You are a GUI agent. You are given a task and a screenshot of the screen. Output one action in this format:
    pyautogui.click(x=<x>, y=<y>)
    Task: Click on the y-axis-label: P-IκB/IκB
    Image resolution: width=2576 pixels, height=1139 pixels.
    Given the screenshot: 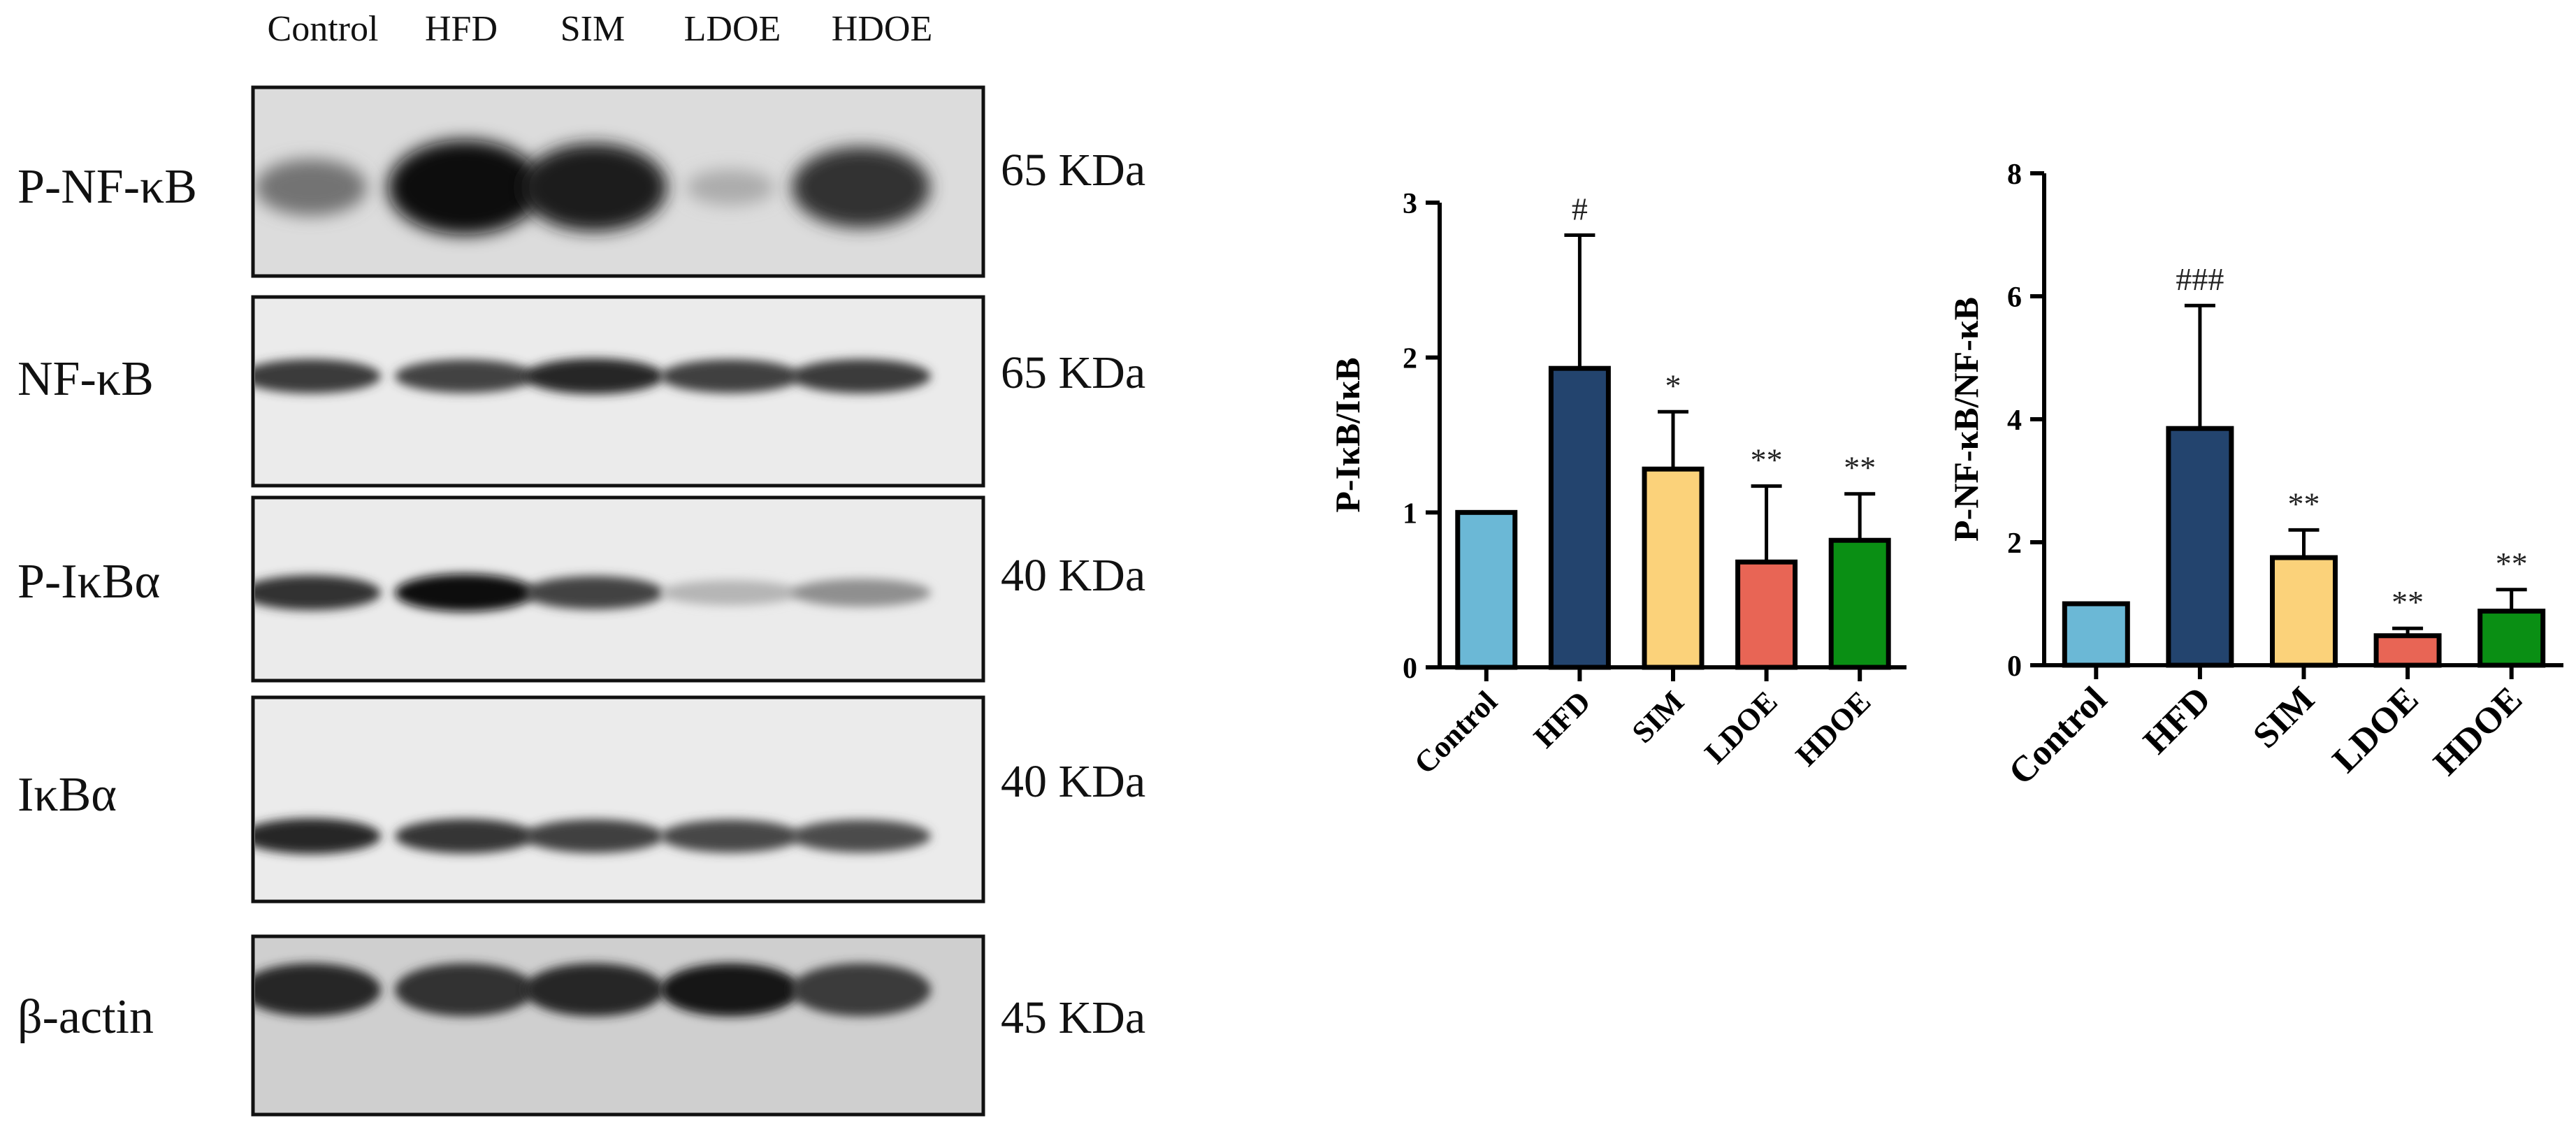 What is the action you would take?
    pyautogui.click(x=1347, y=434)
    